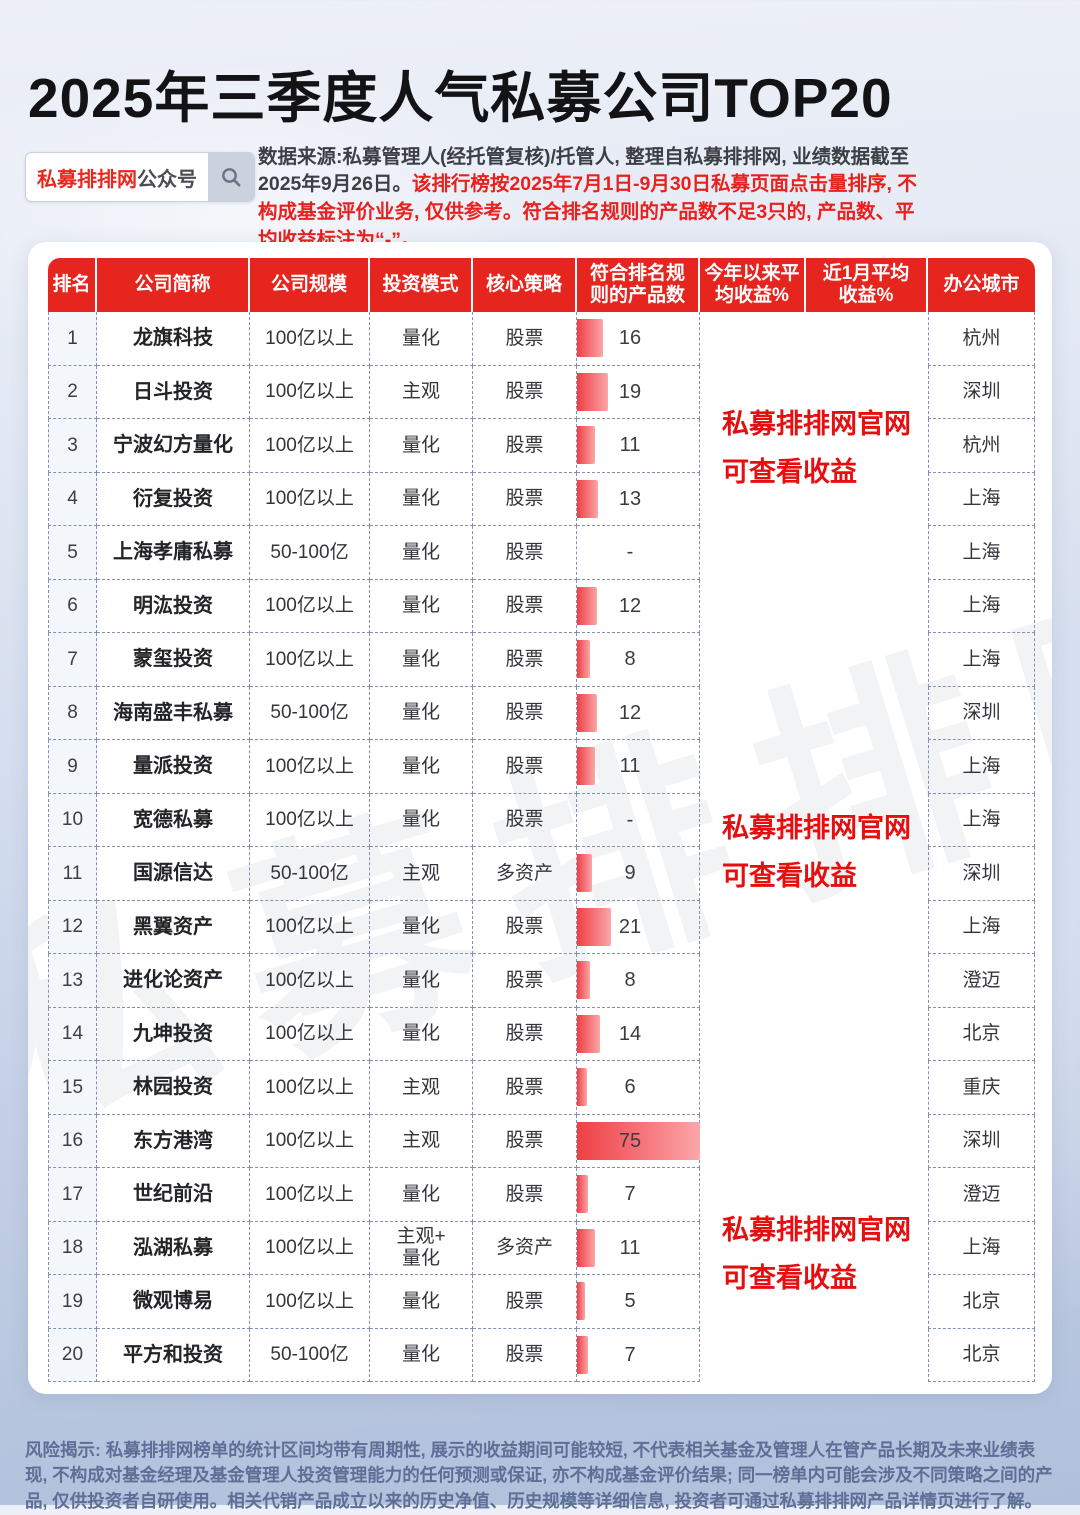  I want to click on page-title: 2025年三季度人气私募公司TOP20, so click(538, 98).